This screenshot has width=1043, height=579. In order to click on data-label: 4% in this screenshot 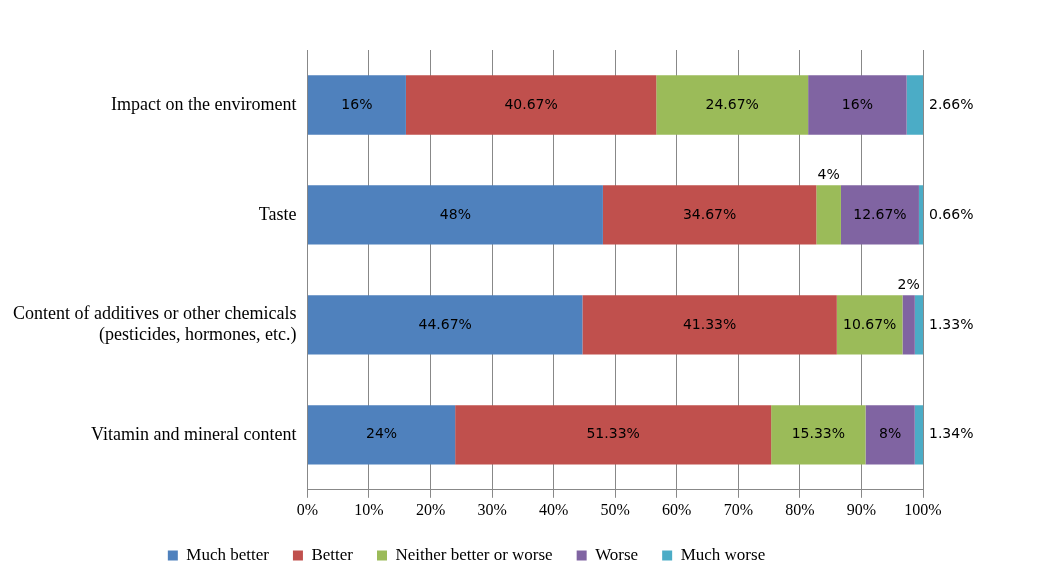, I will do `click(828, 173)`.